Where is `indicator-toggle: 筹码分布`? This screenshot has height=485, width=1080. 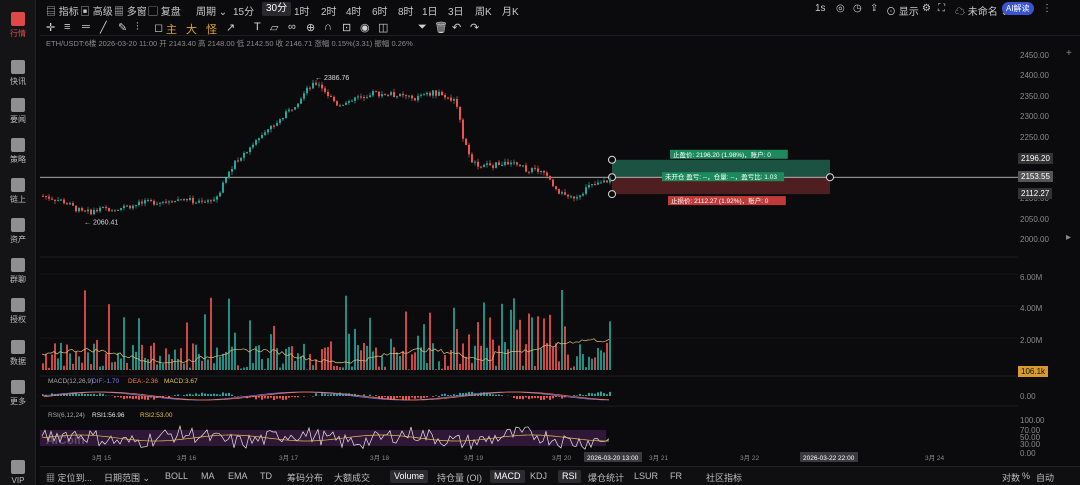
indicator-toggle: 筹码分布 is located at coordinates (305, 478).